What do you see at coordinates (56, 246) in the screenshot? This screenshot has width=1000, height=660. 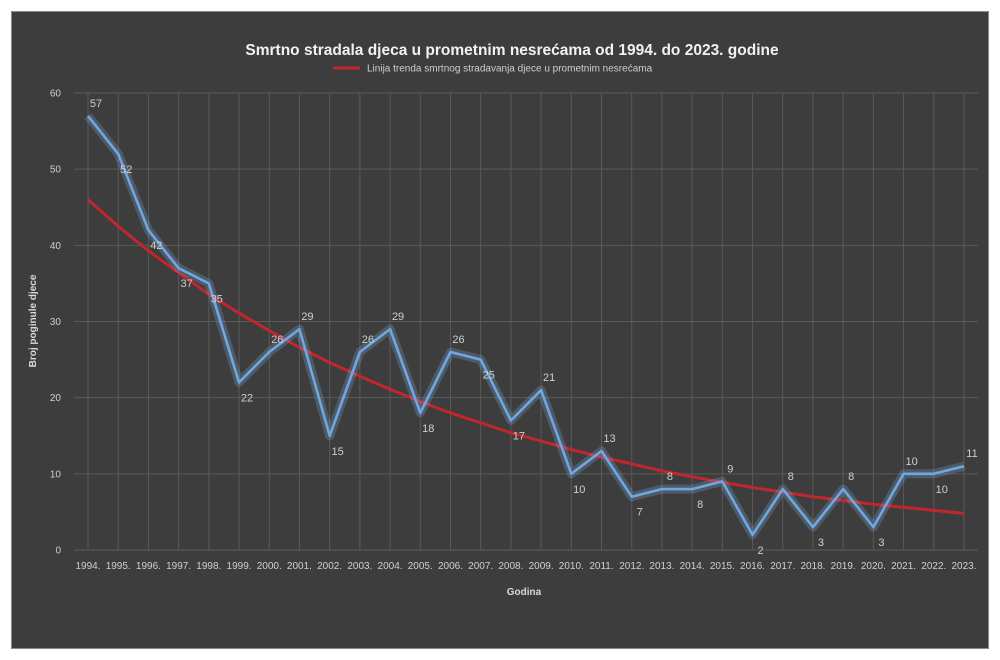 I see `y-tick-label: 40` at bounding box center [56, 246].